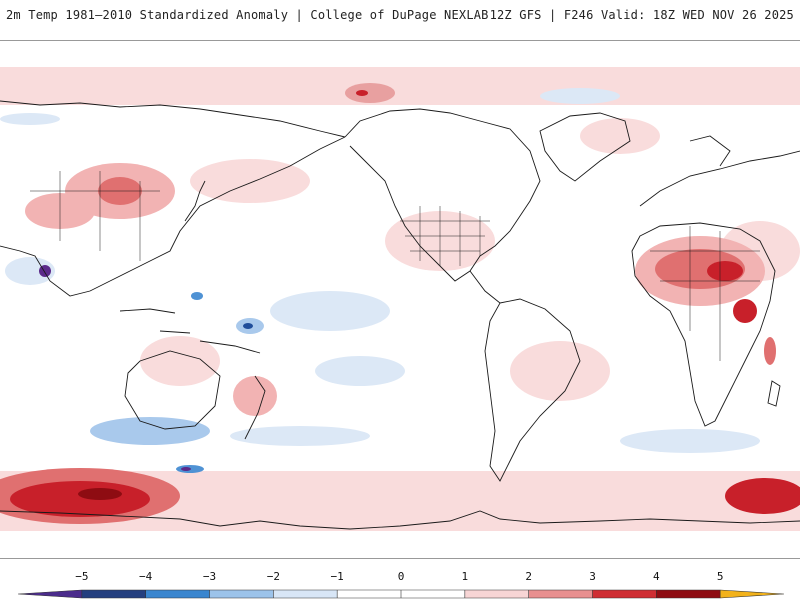  What do you see at coordinates (762, 496) in the screenshot?
I see `antarctic-warm-anomaly-east` at bounding box center [762, 496].